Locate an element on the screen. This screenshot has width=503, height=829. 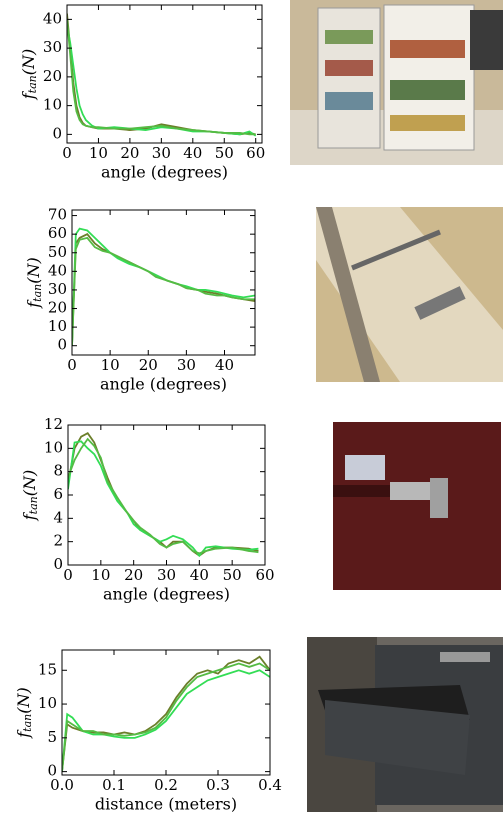
y-tick-label: 60 is located at coordinates (57, 233).